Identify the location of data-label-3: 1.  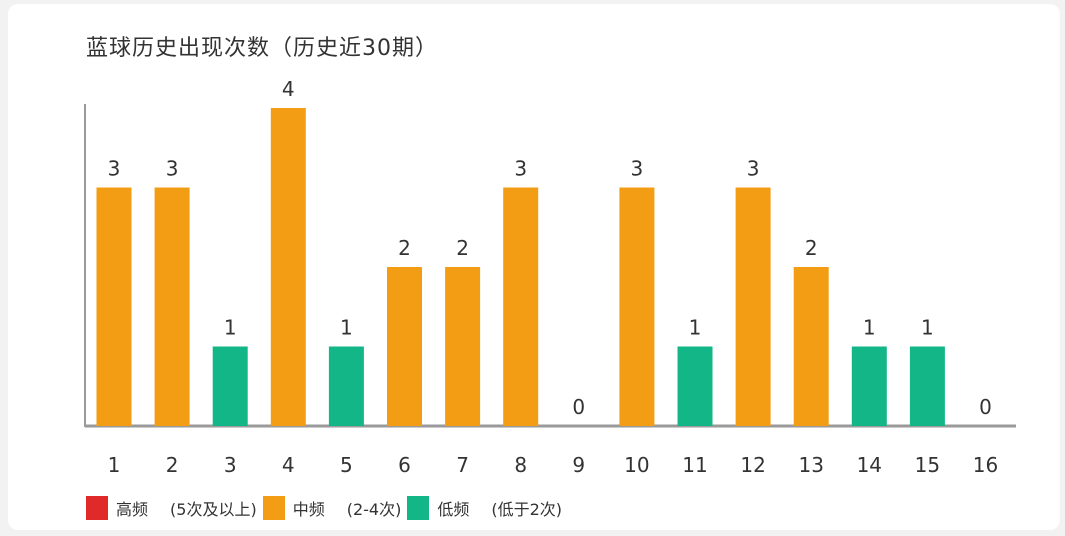
(230, 328).